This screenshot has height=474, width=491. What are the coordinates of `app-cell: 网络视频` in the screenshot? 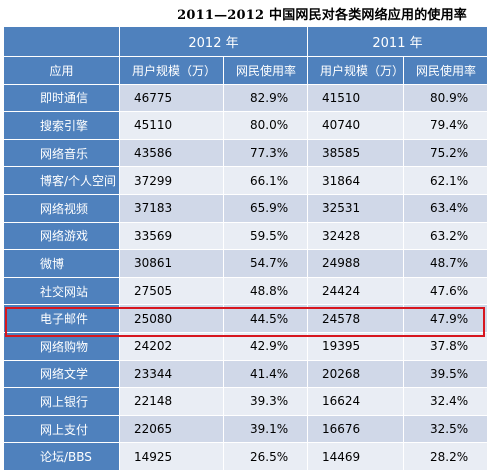 It's located at (61, 208).